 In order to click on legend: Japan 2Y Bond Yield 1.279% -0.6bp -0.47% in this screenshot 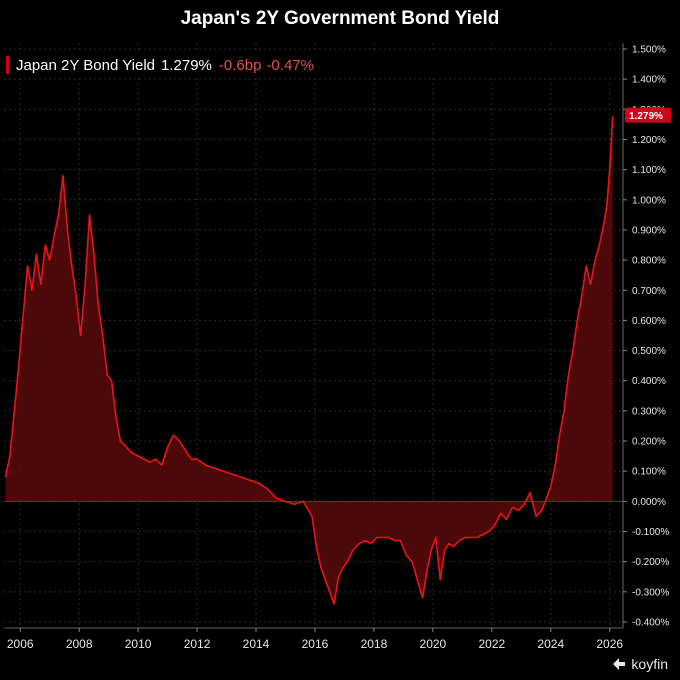, I will do `click(312, 65)`.